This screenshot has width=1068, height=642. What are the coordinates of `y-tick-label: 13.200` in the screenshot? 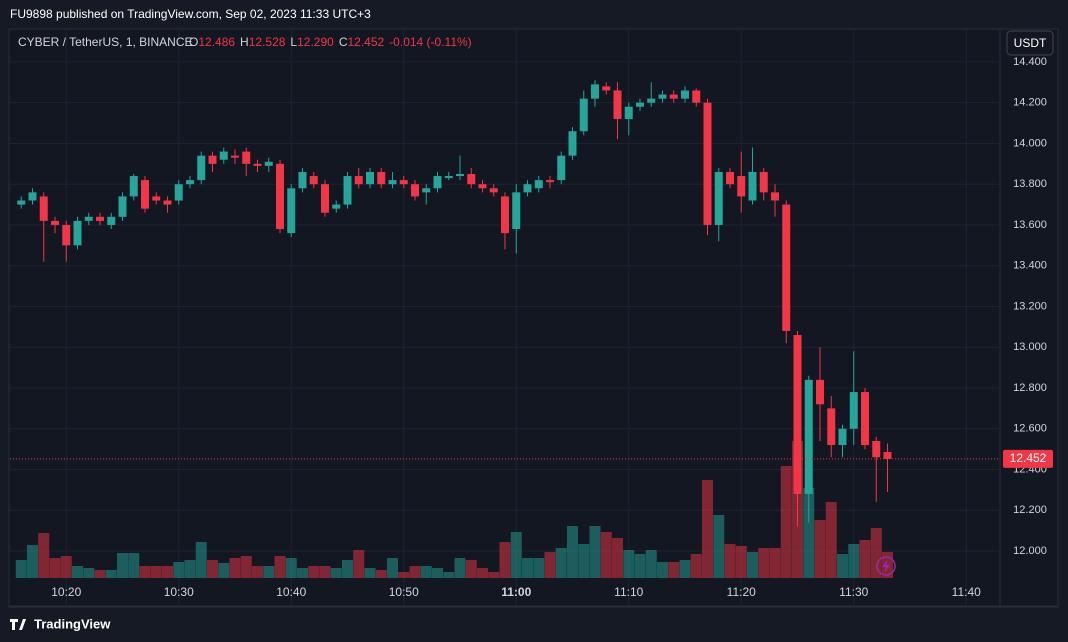 It's located at (1030, 306).